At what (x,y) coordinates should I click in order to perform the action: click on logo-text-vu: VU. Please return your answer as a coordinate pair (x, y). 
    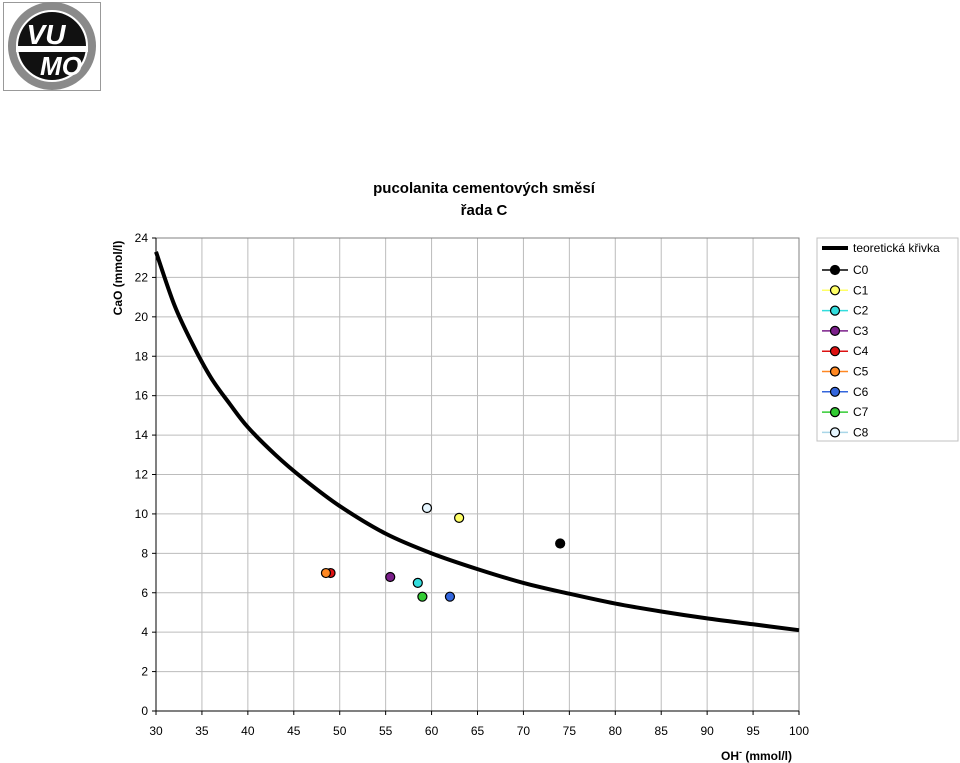
    Looking at the image, I should click on (47, 34).